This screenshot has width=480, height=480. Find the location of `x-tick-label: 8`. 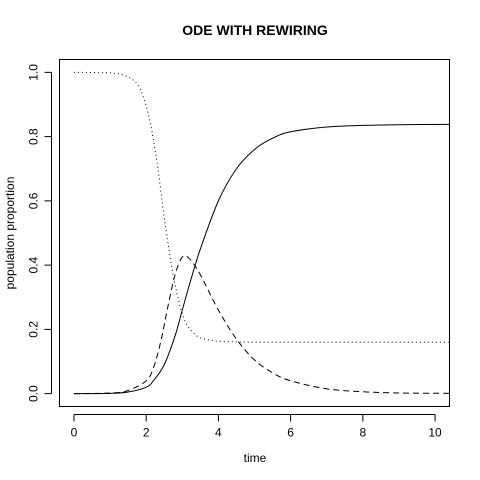

x-tick-label: 8 is located at coordinates (362, 433).